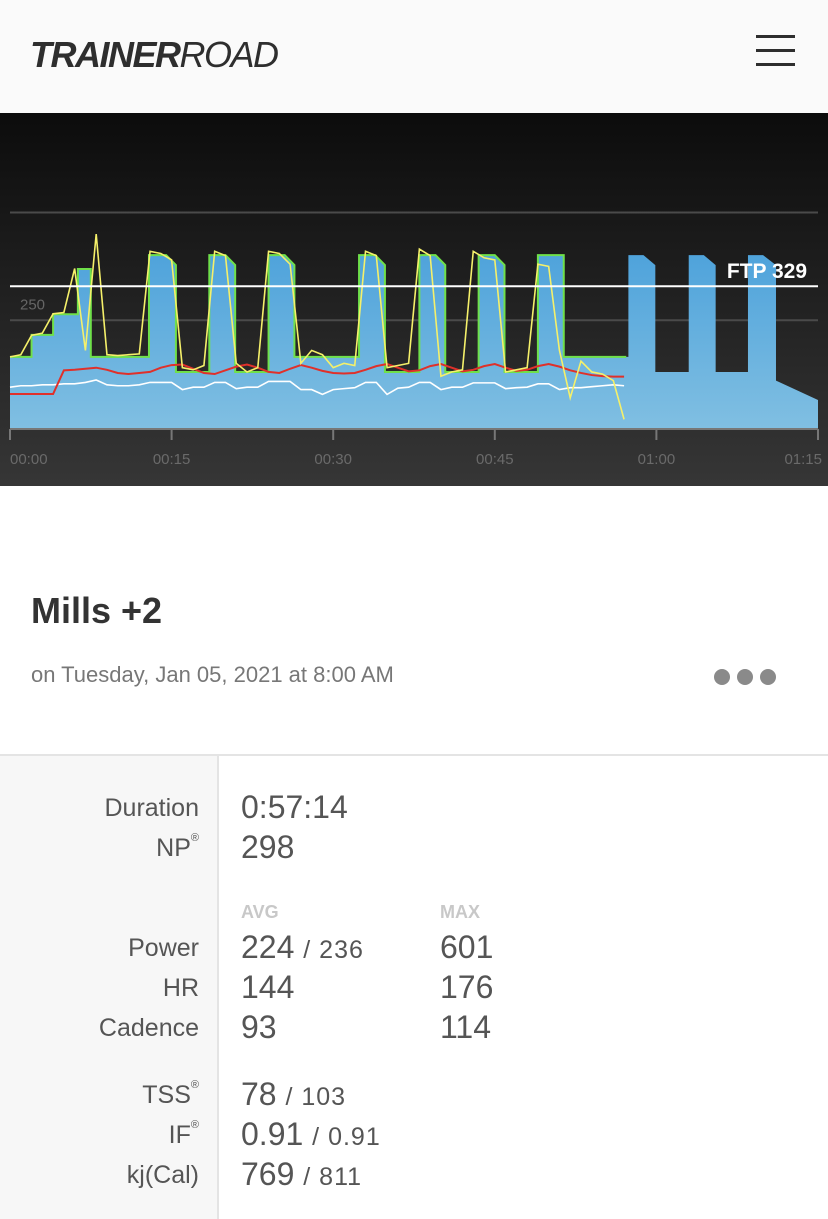  I want to click on duration-label: Duration, so click(152, 808).